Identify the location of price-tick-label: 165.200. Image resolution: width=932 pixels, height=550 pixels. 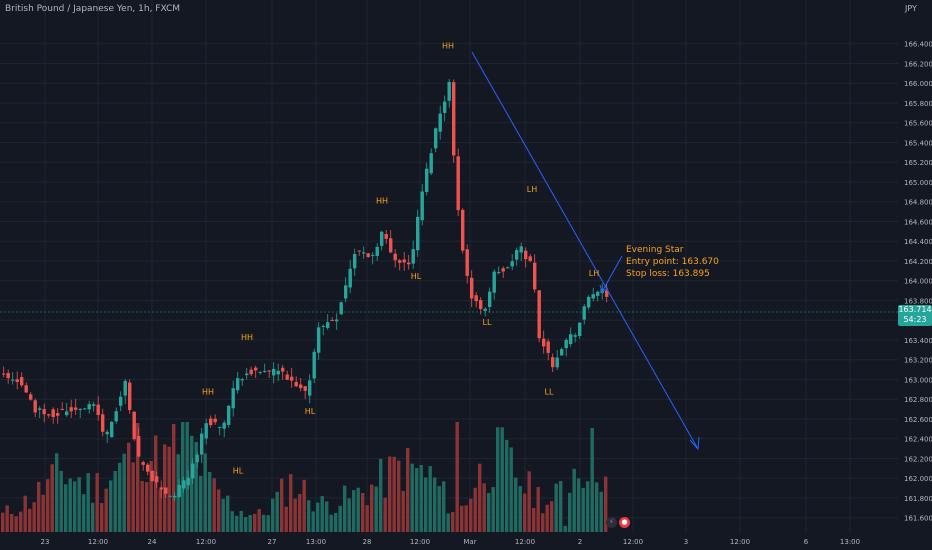
(918, 163).